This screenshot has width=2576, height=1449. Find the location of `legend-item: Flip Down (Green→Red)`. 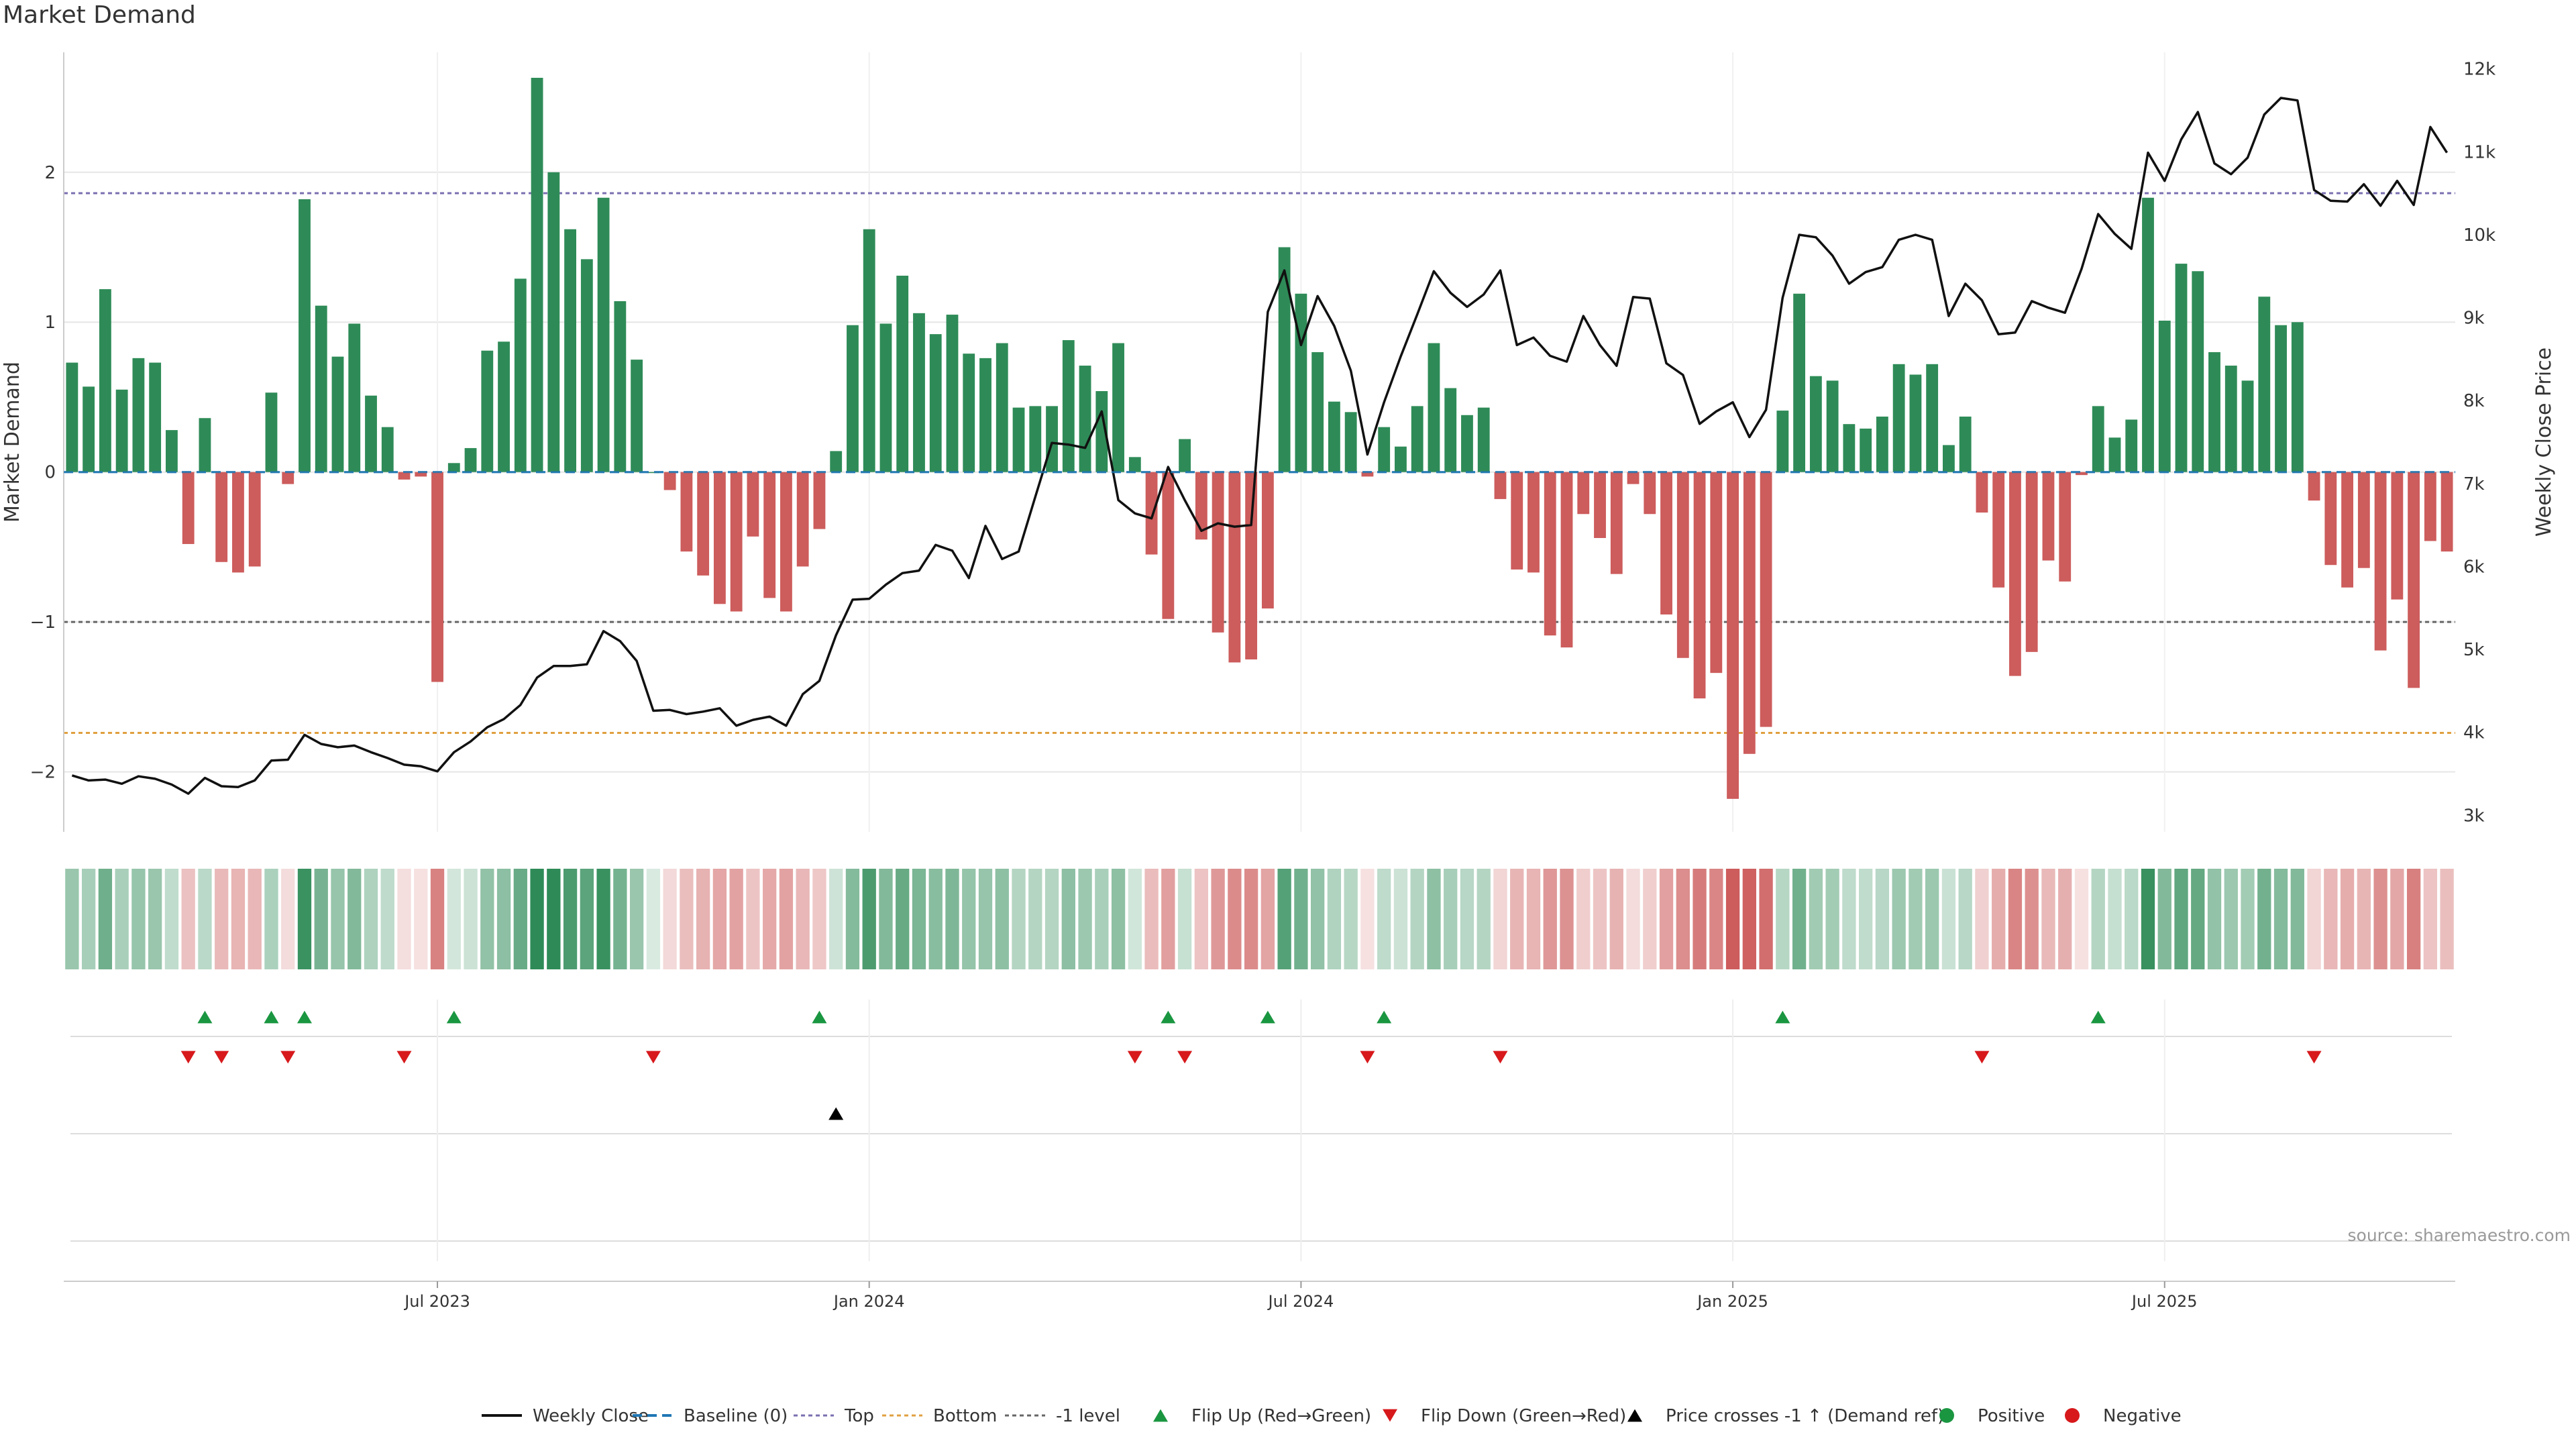

legend-item: Flip Down (Green→Red) is located at coordinates (1504, 1416).